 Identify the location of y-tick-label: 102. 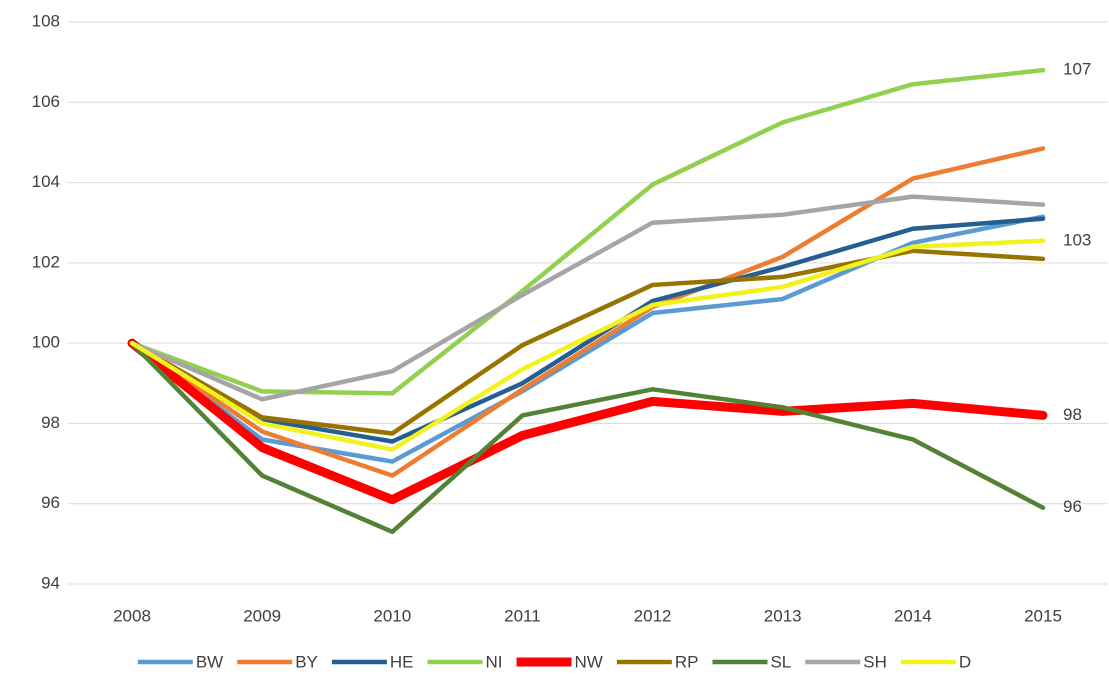
(46, 261).